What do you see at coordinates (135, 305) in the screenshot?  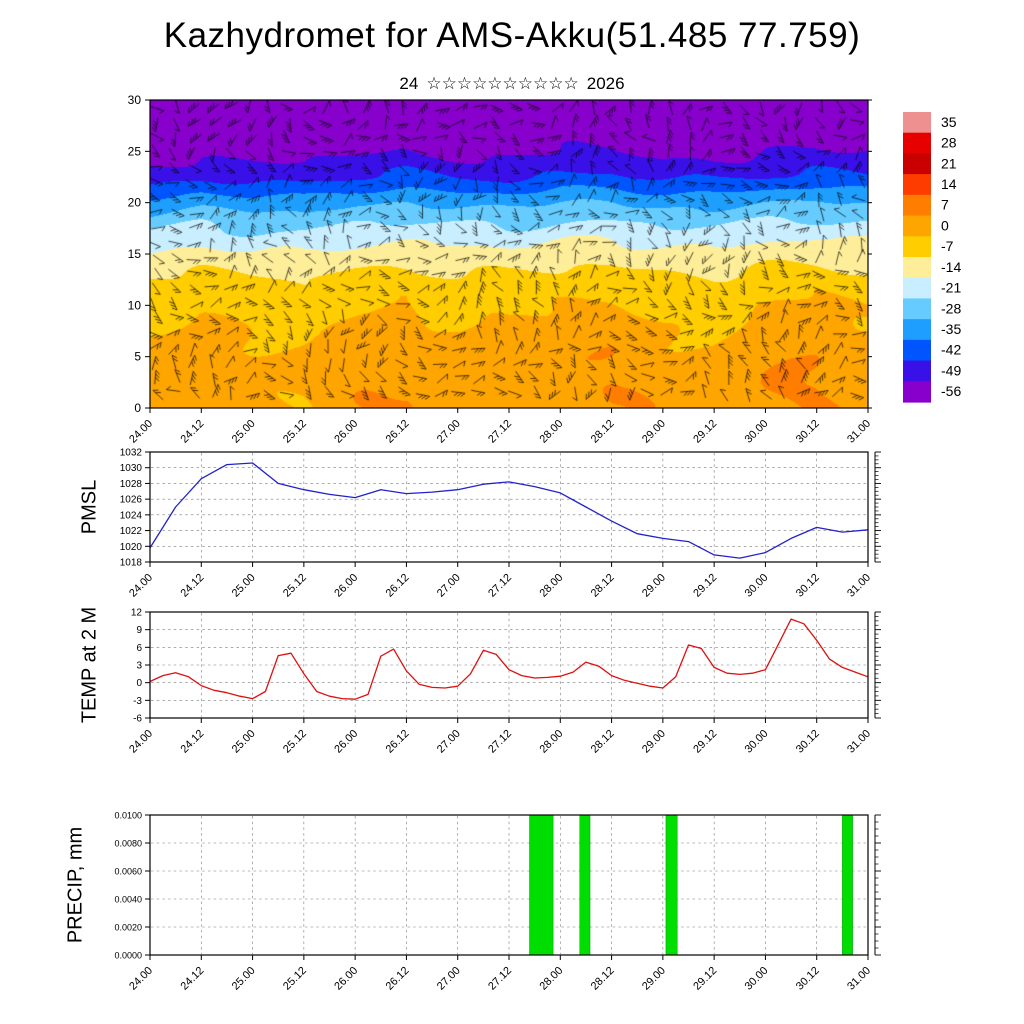 I see `y-tick-label: 10` at bounding box center [135, 305].